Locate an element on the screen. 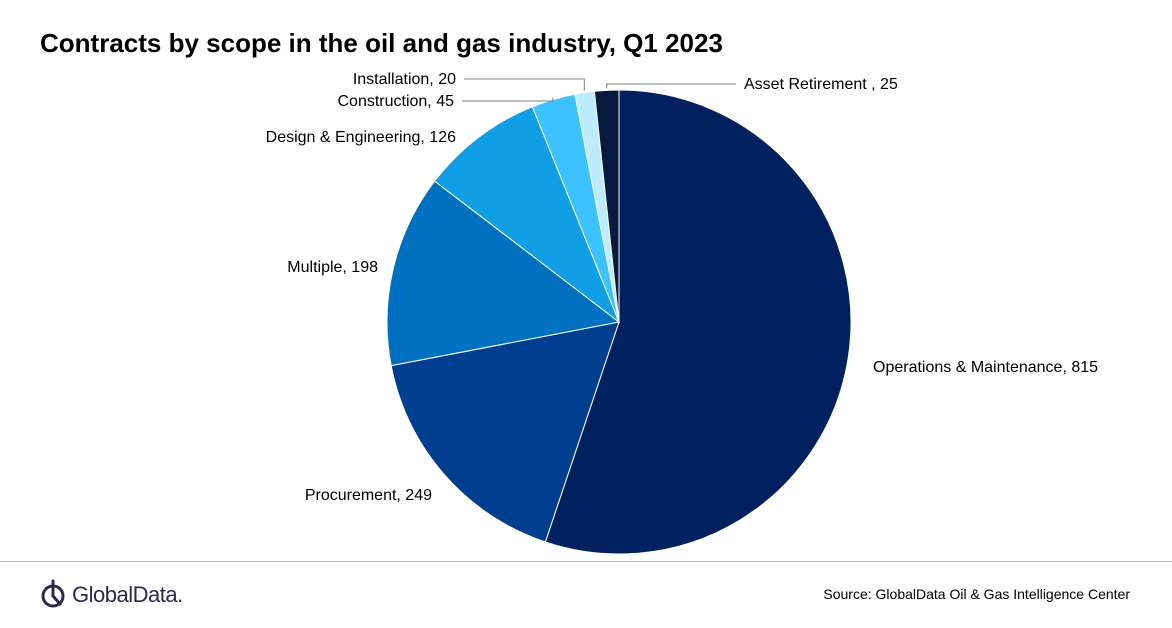 The width and height of the screenshot is (1172, 628). data-label: Multiple, 198 is located at coordinates (332, 267).